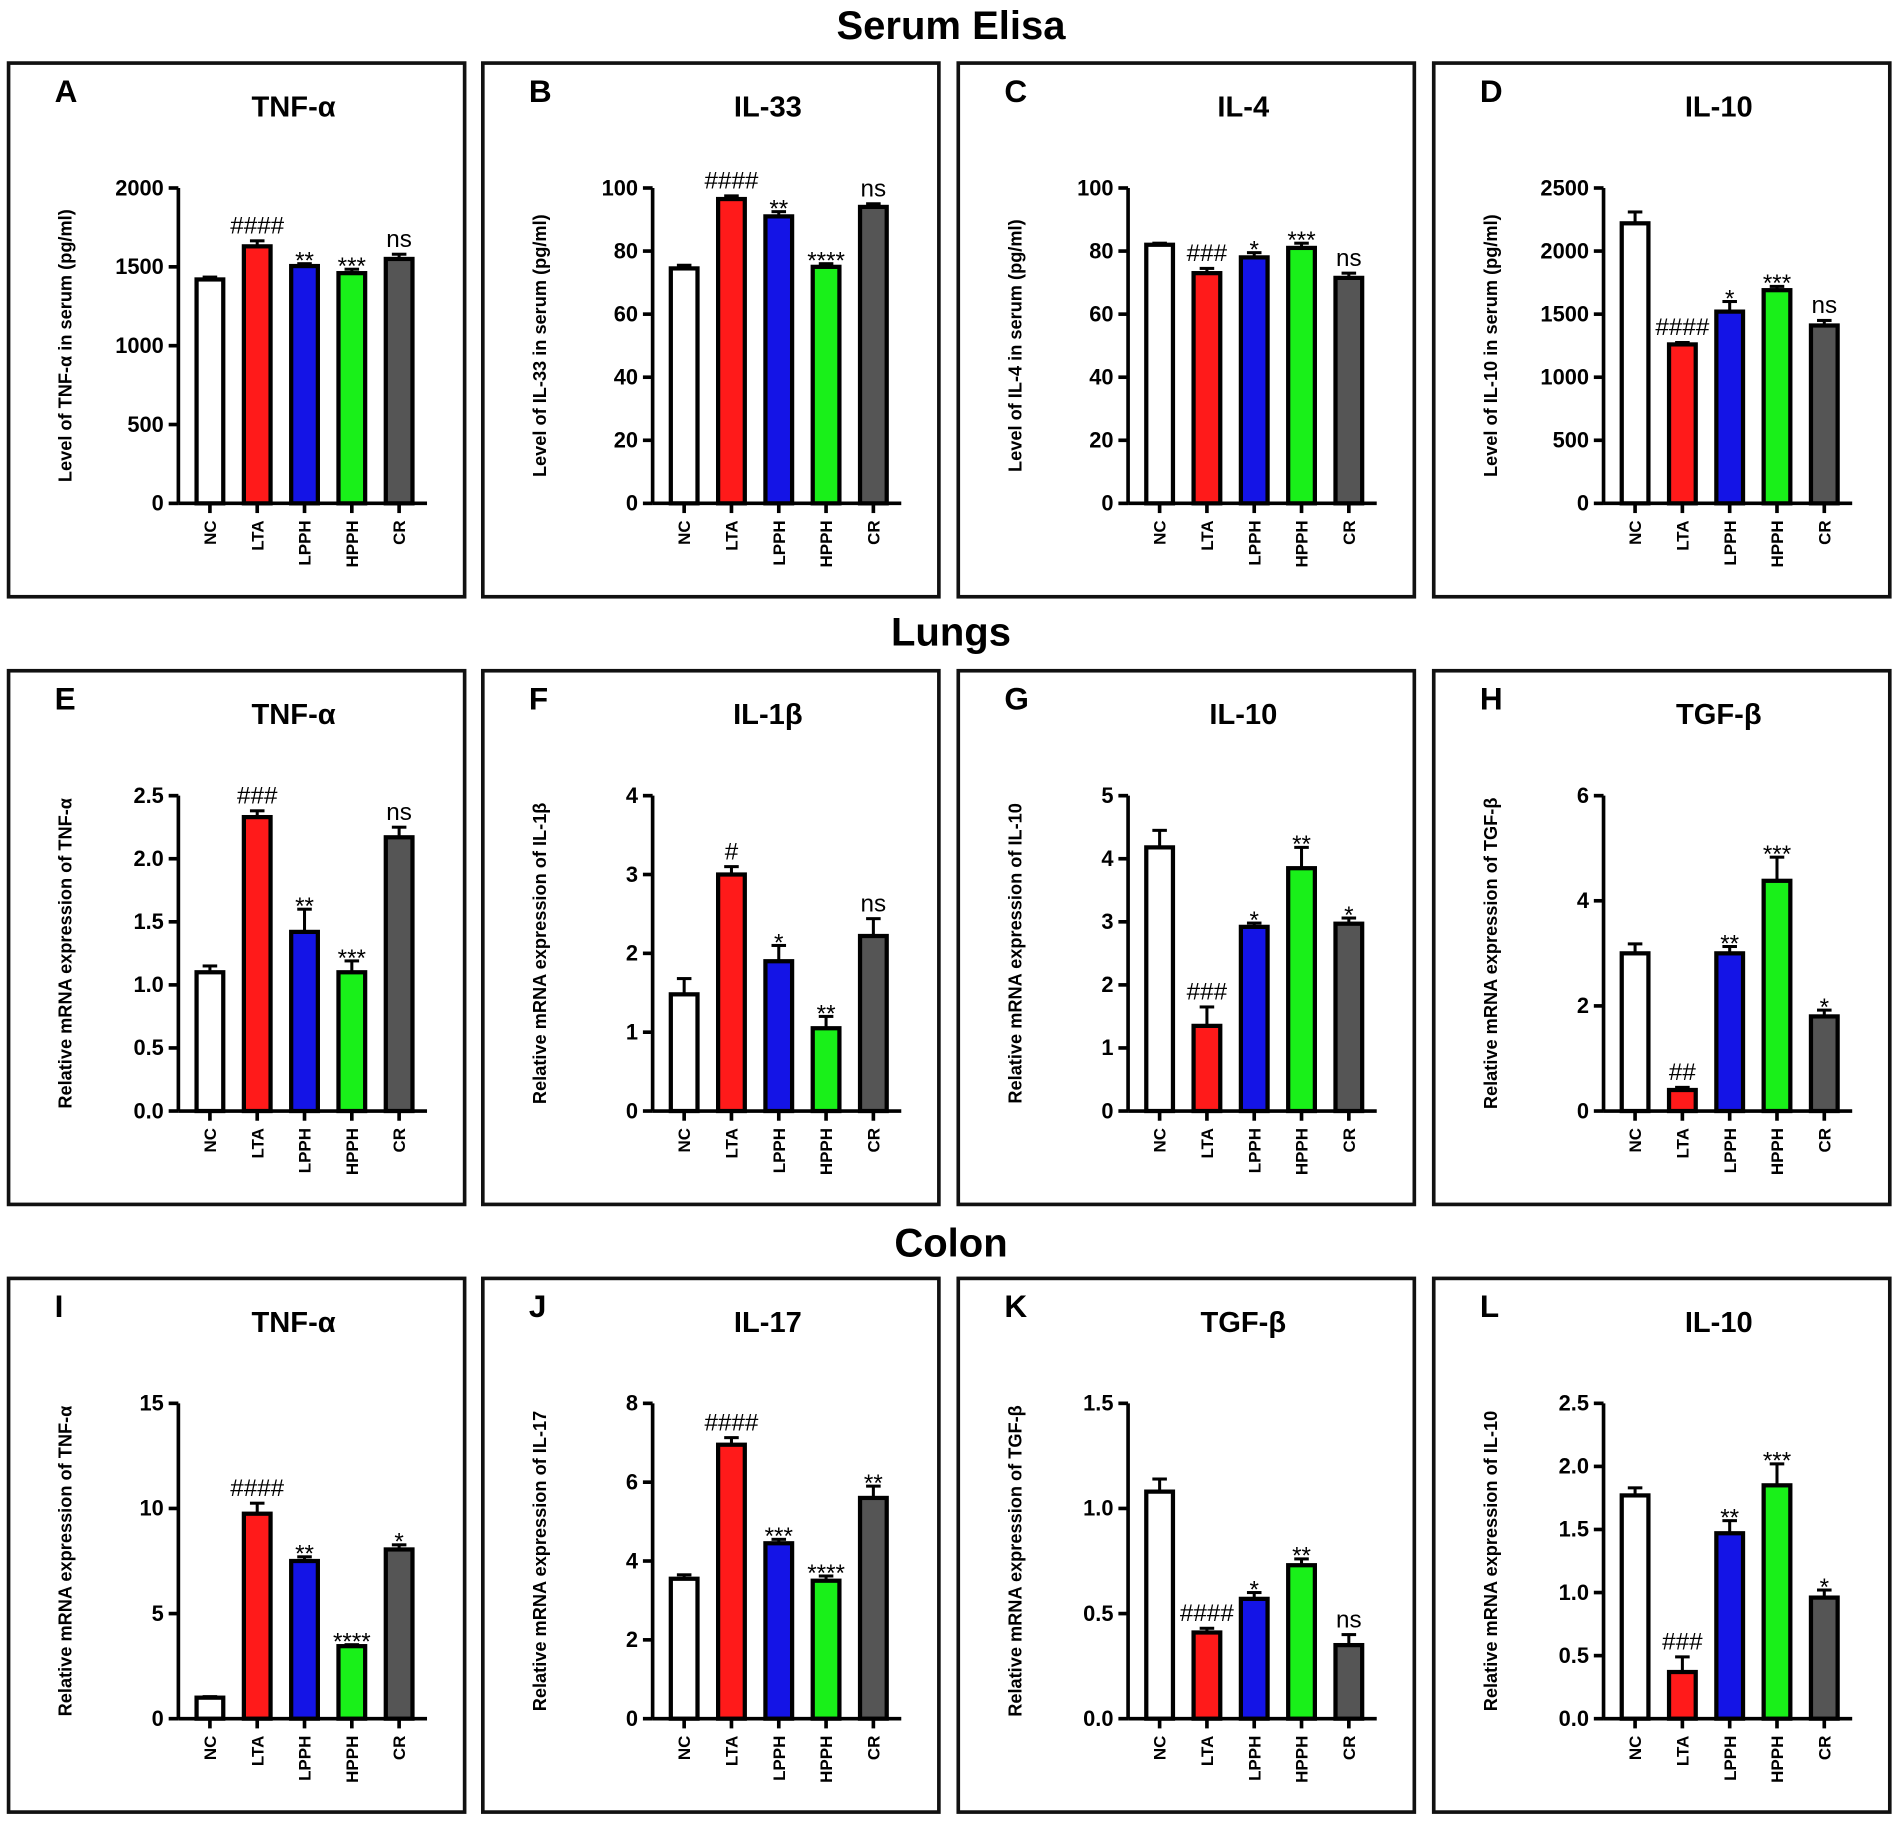 The width and height of the screenshot is (1902, 1823). What do you see at coordinates (540, 1561) in the screenshot?
I see `y-axis-label: Relative mRNA expression of IL-17` at bounding box center [540, 1561].